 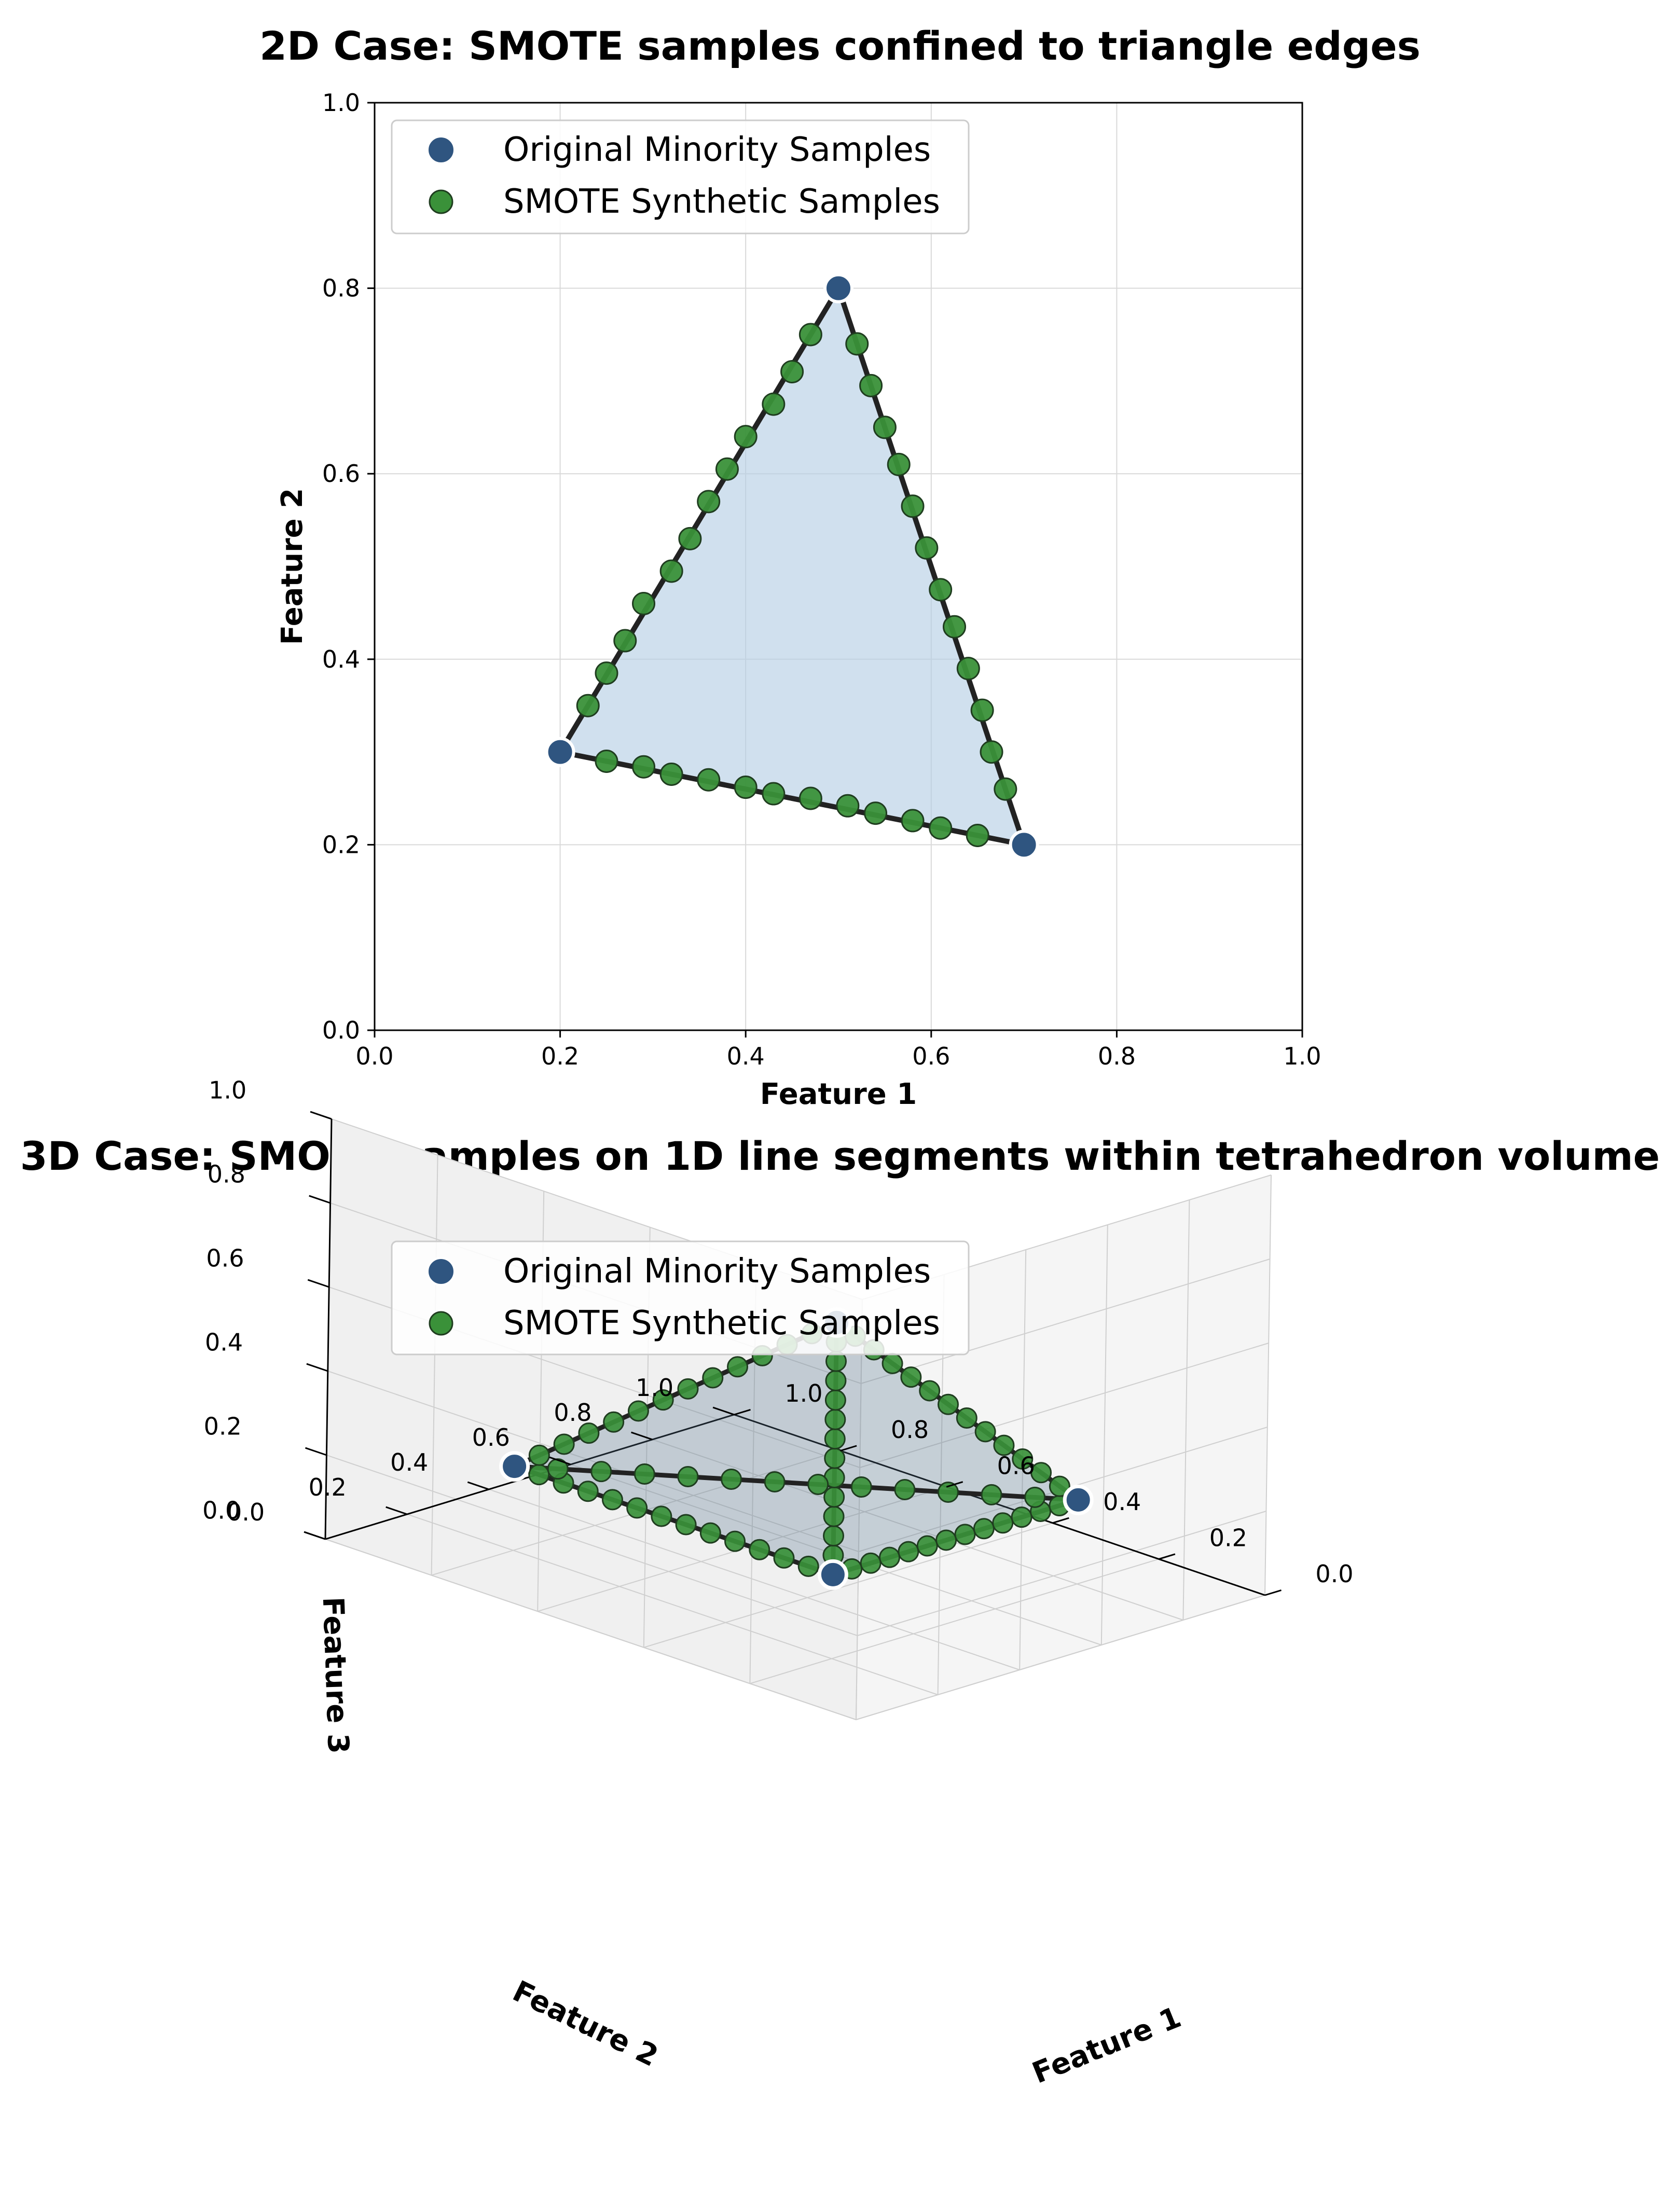 What do you see at coordinates (341, 845) in the screenshot?
I see `y-tick-label: 0.2` at bounding box center [341, 845].